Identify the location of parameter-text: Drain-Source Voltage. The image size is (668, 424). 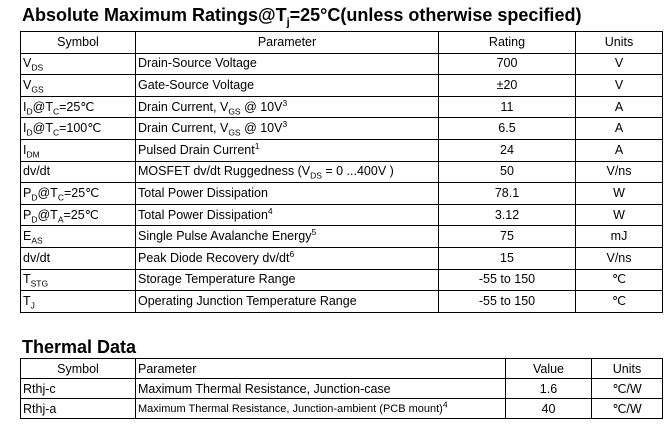
(197, 63).